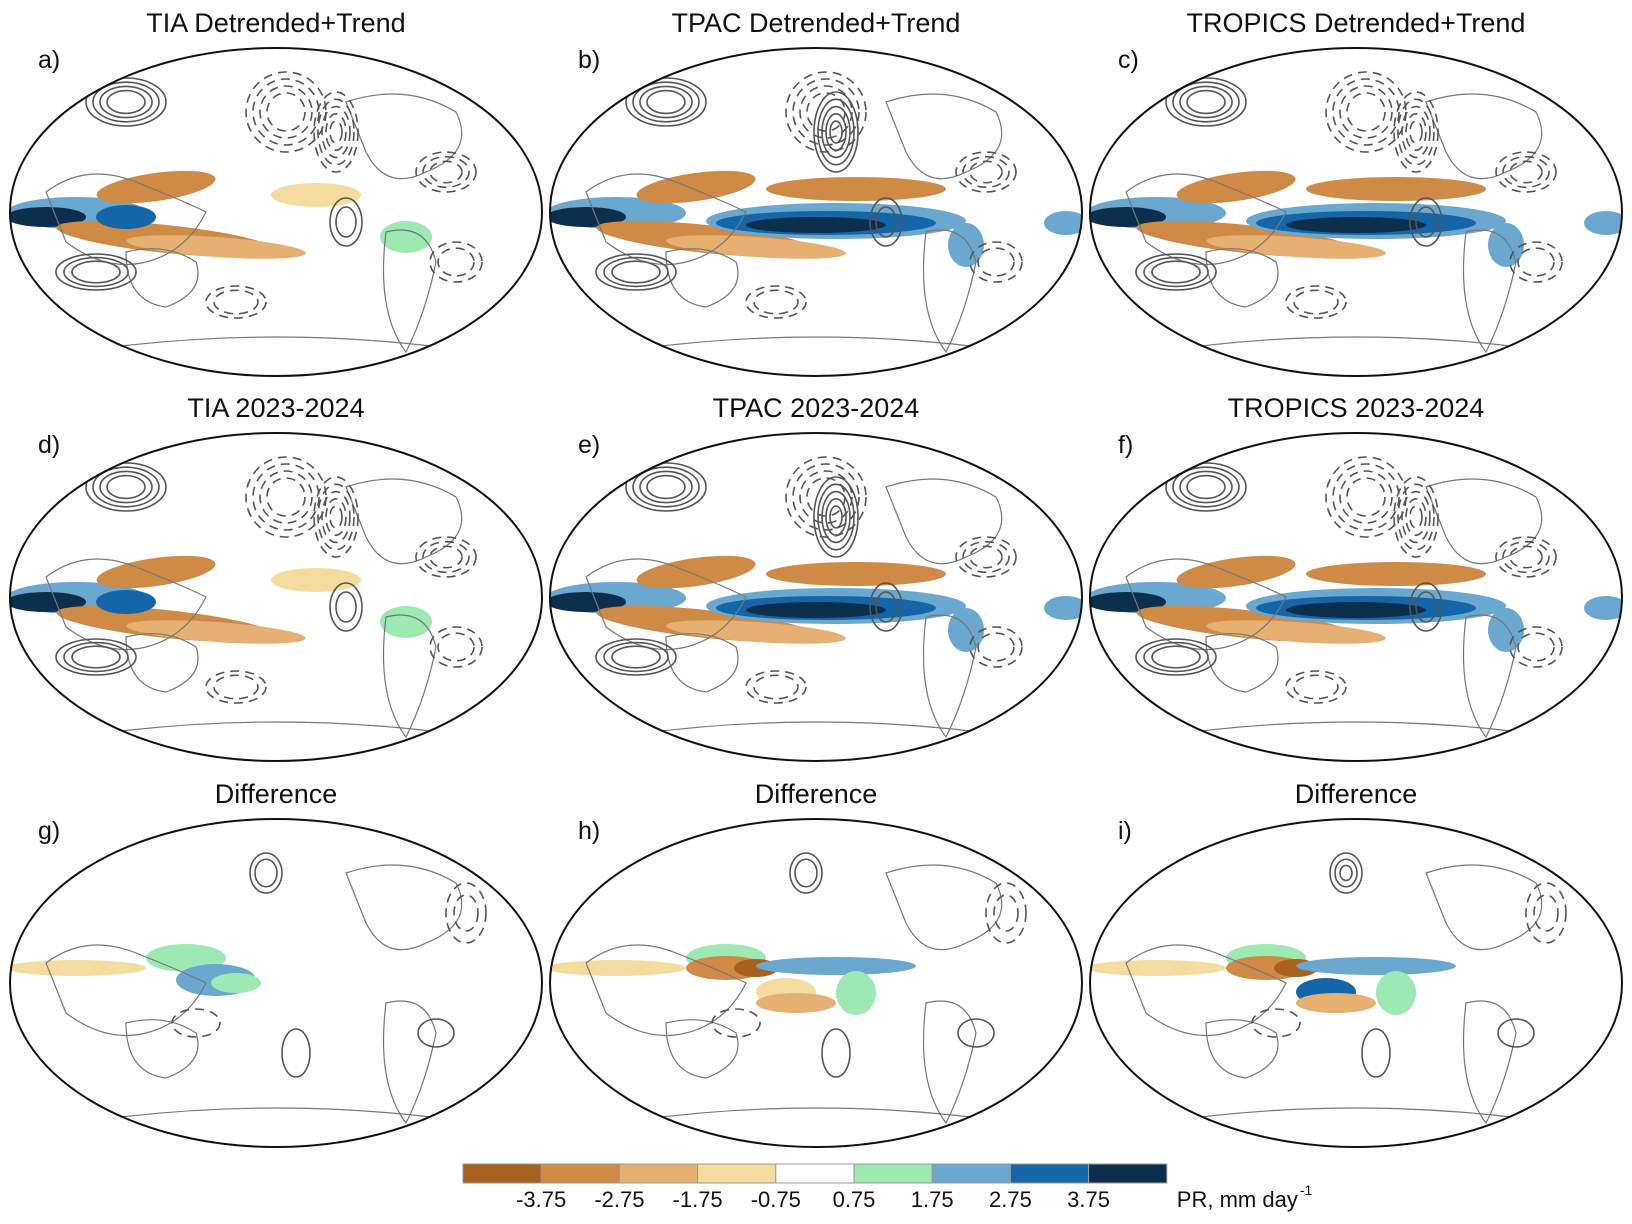 This screenshot has width=1632, height=1224. I want to click on colorbar-tick-label: -2.75, so click(619, 1199).